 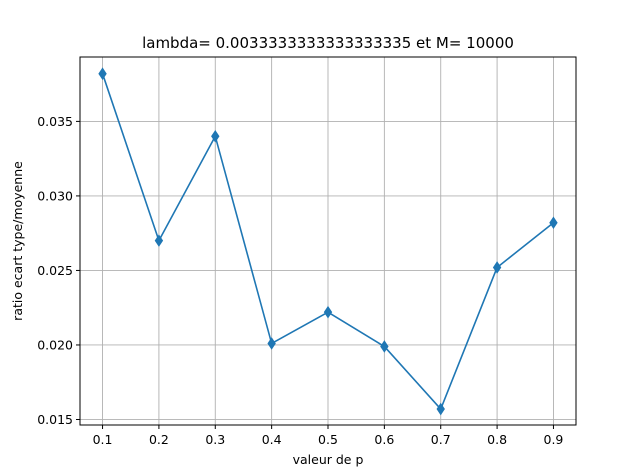 I want to click on x-tick-label: 0.9, so click(x=554, y=439).